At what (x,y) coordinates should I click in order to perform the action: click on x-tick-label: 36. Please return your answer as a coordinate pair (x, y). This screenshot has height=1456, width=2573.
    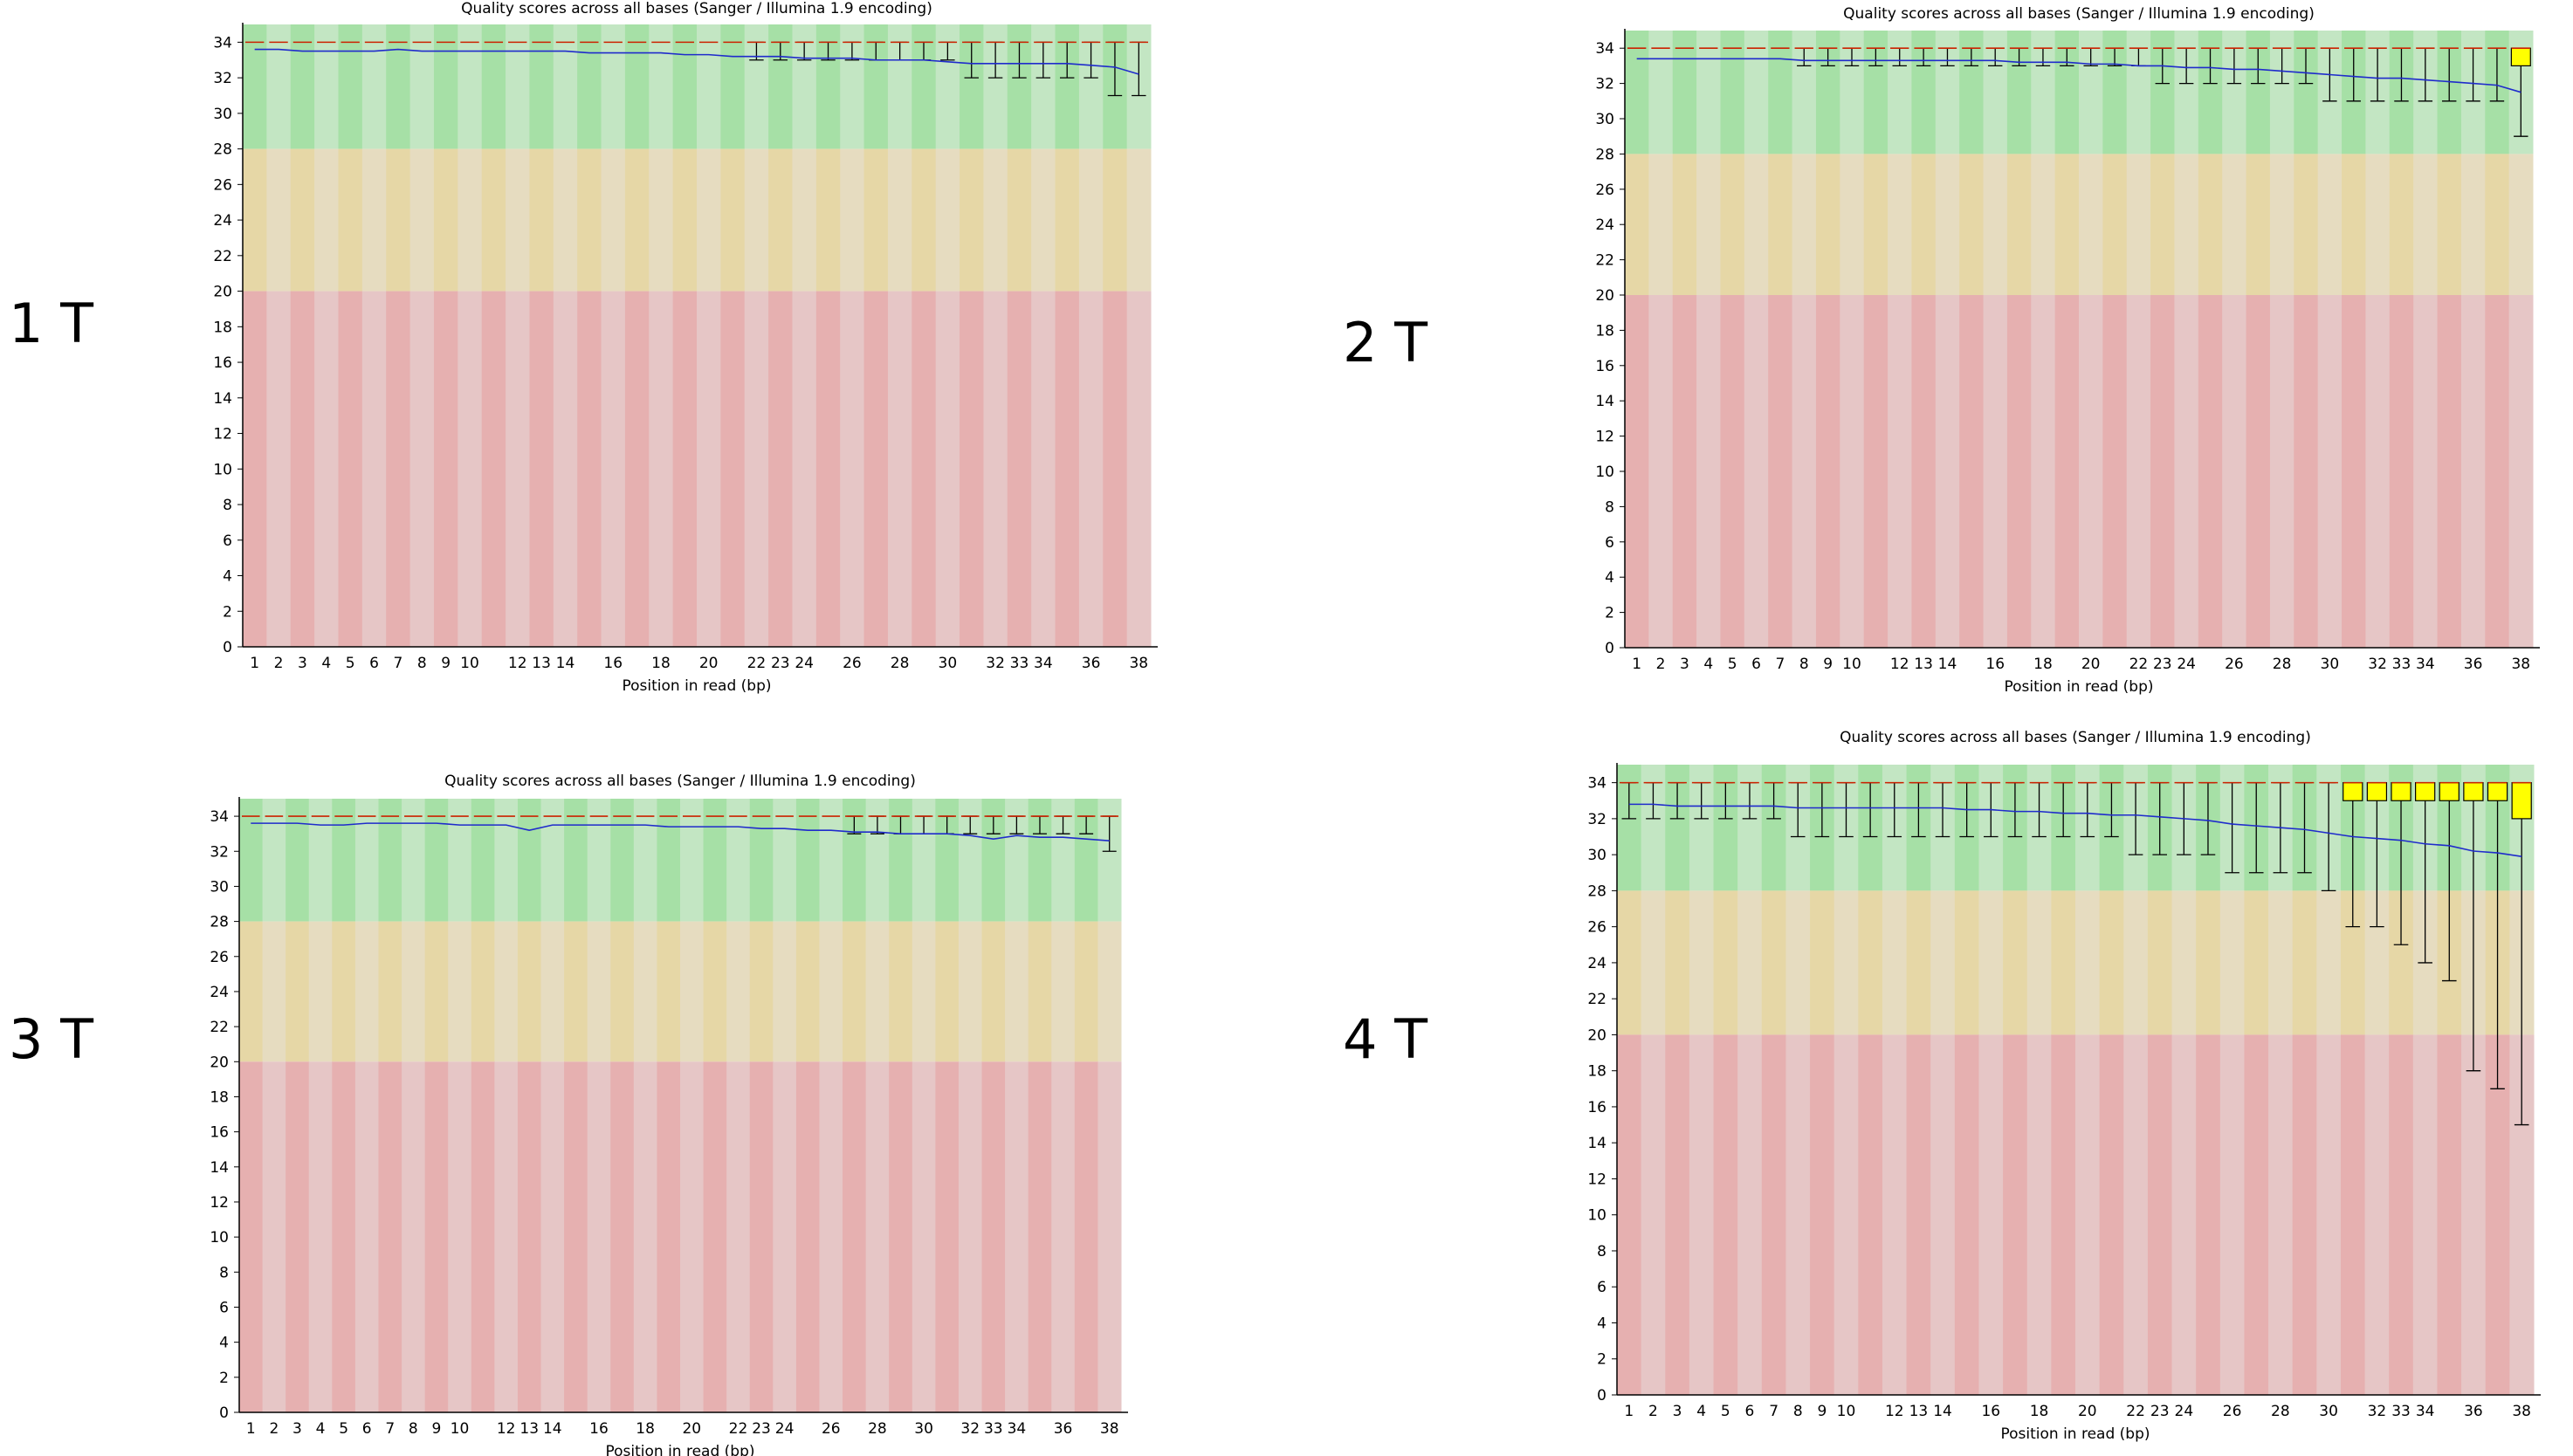
    Looking at the image, I should click on (1063, 1429).